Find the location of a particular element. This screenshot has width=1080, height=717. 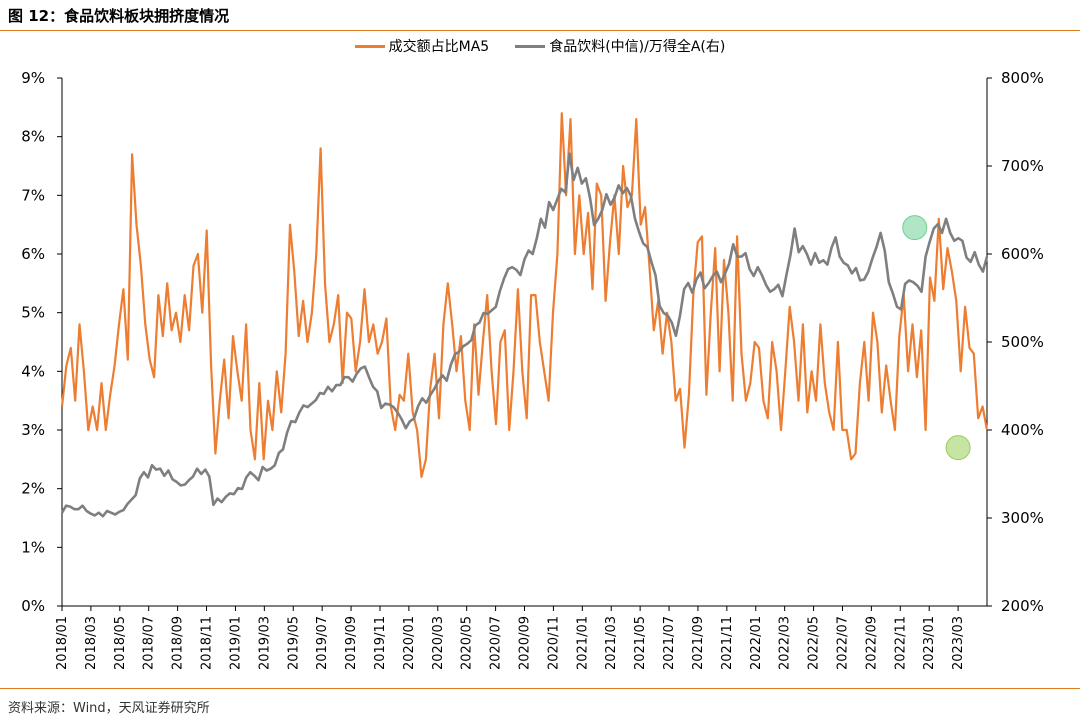

legend-label: 食品饮料(中信)/万得全A(右) is located at coordinates (637, 47).